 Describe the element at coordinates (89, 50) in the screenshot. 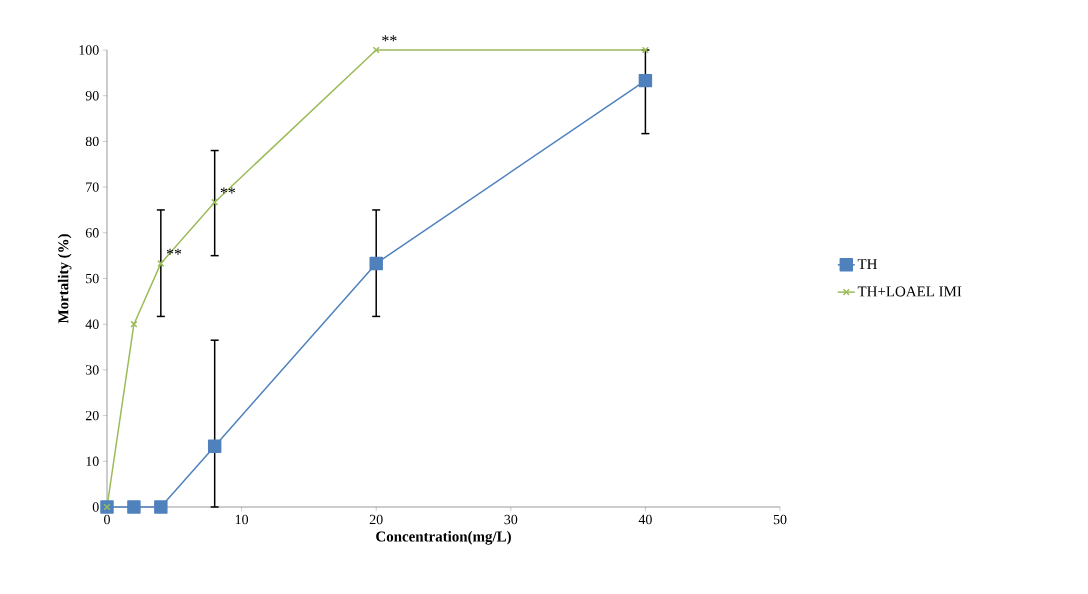

I see `y-tick-label: 100` at that location.